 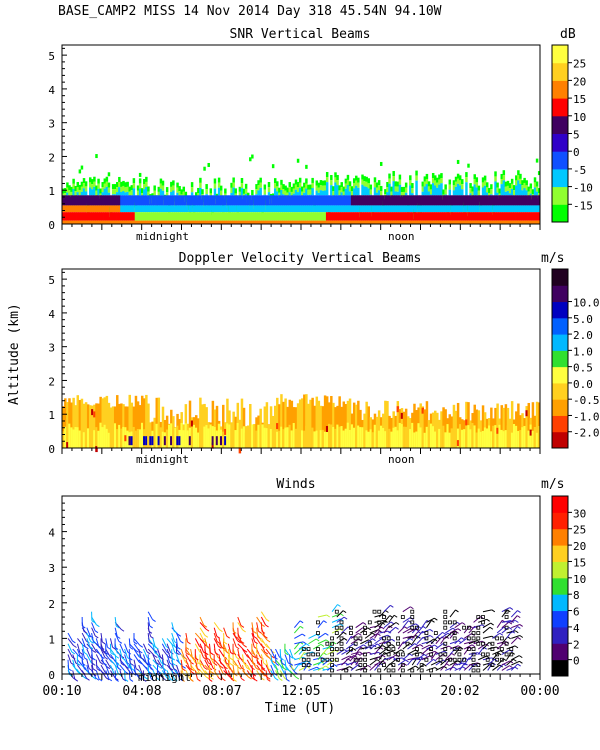 I want to click on y-tick-label: 3, so click(x=51, y=568).